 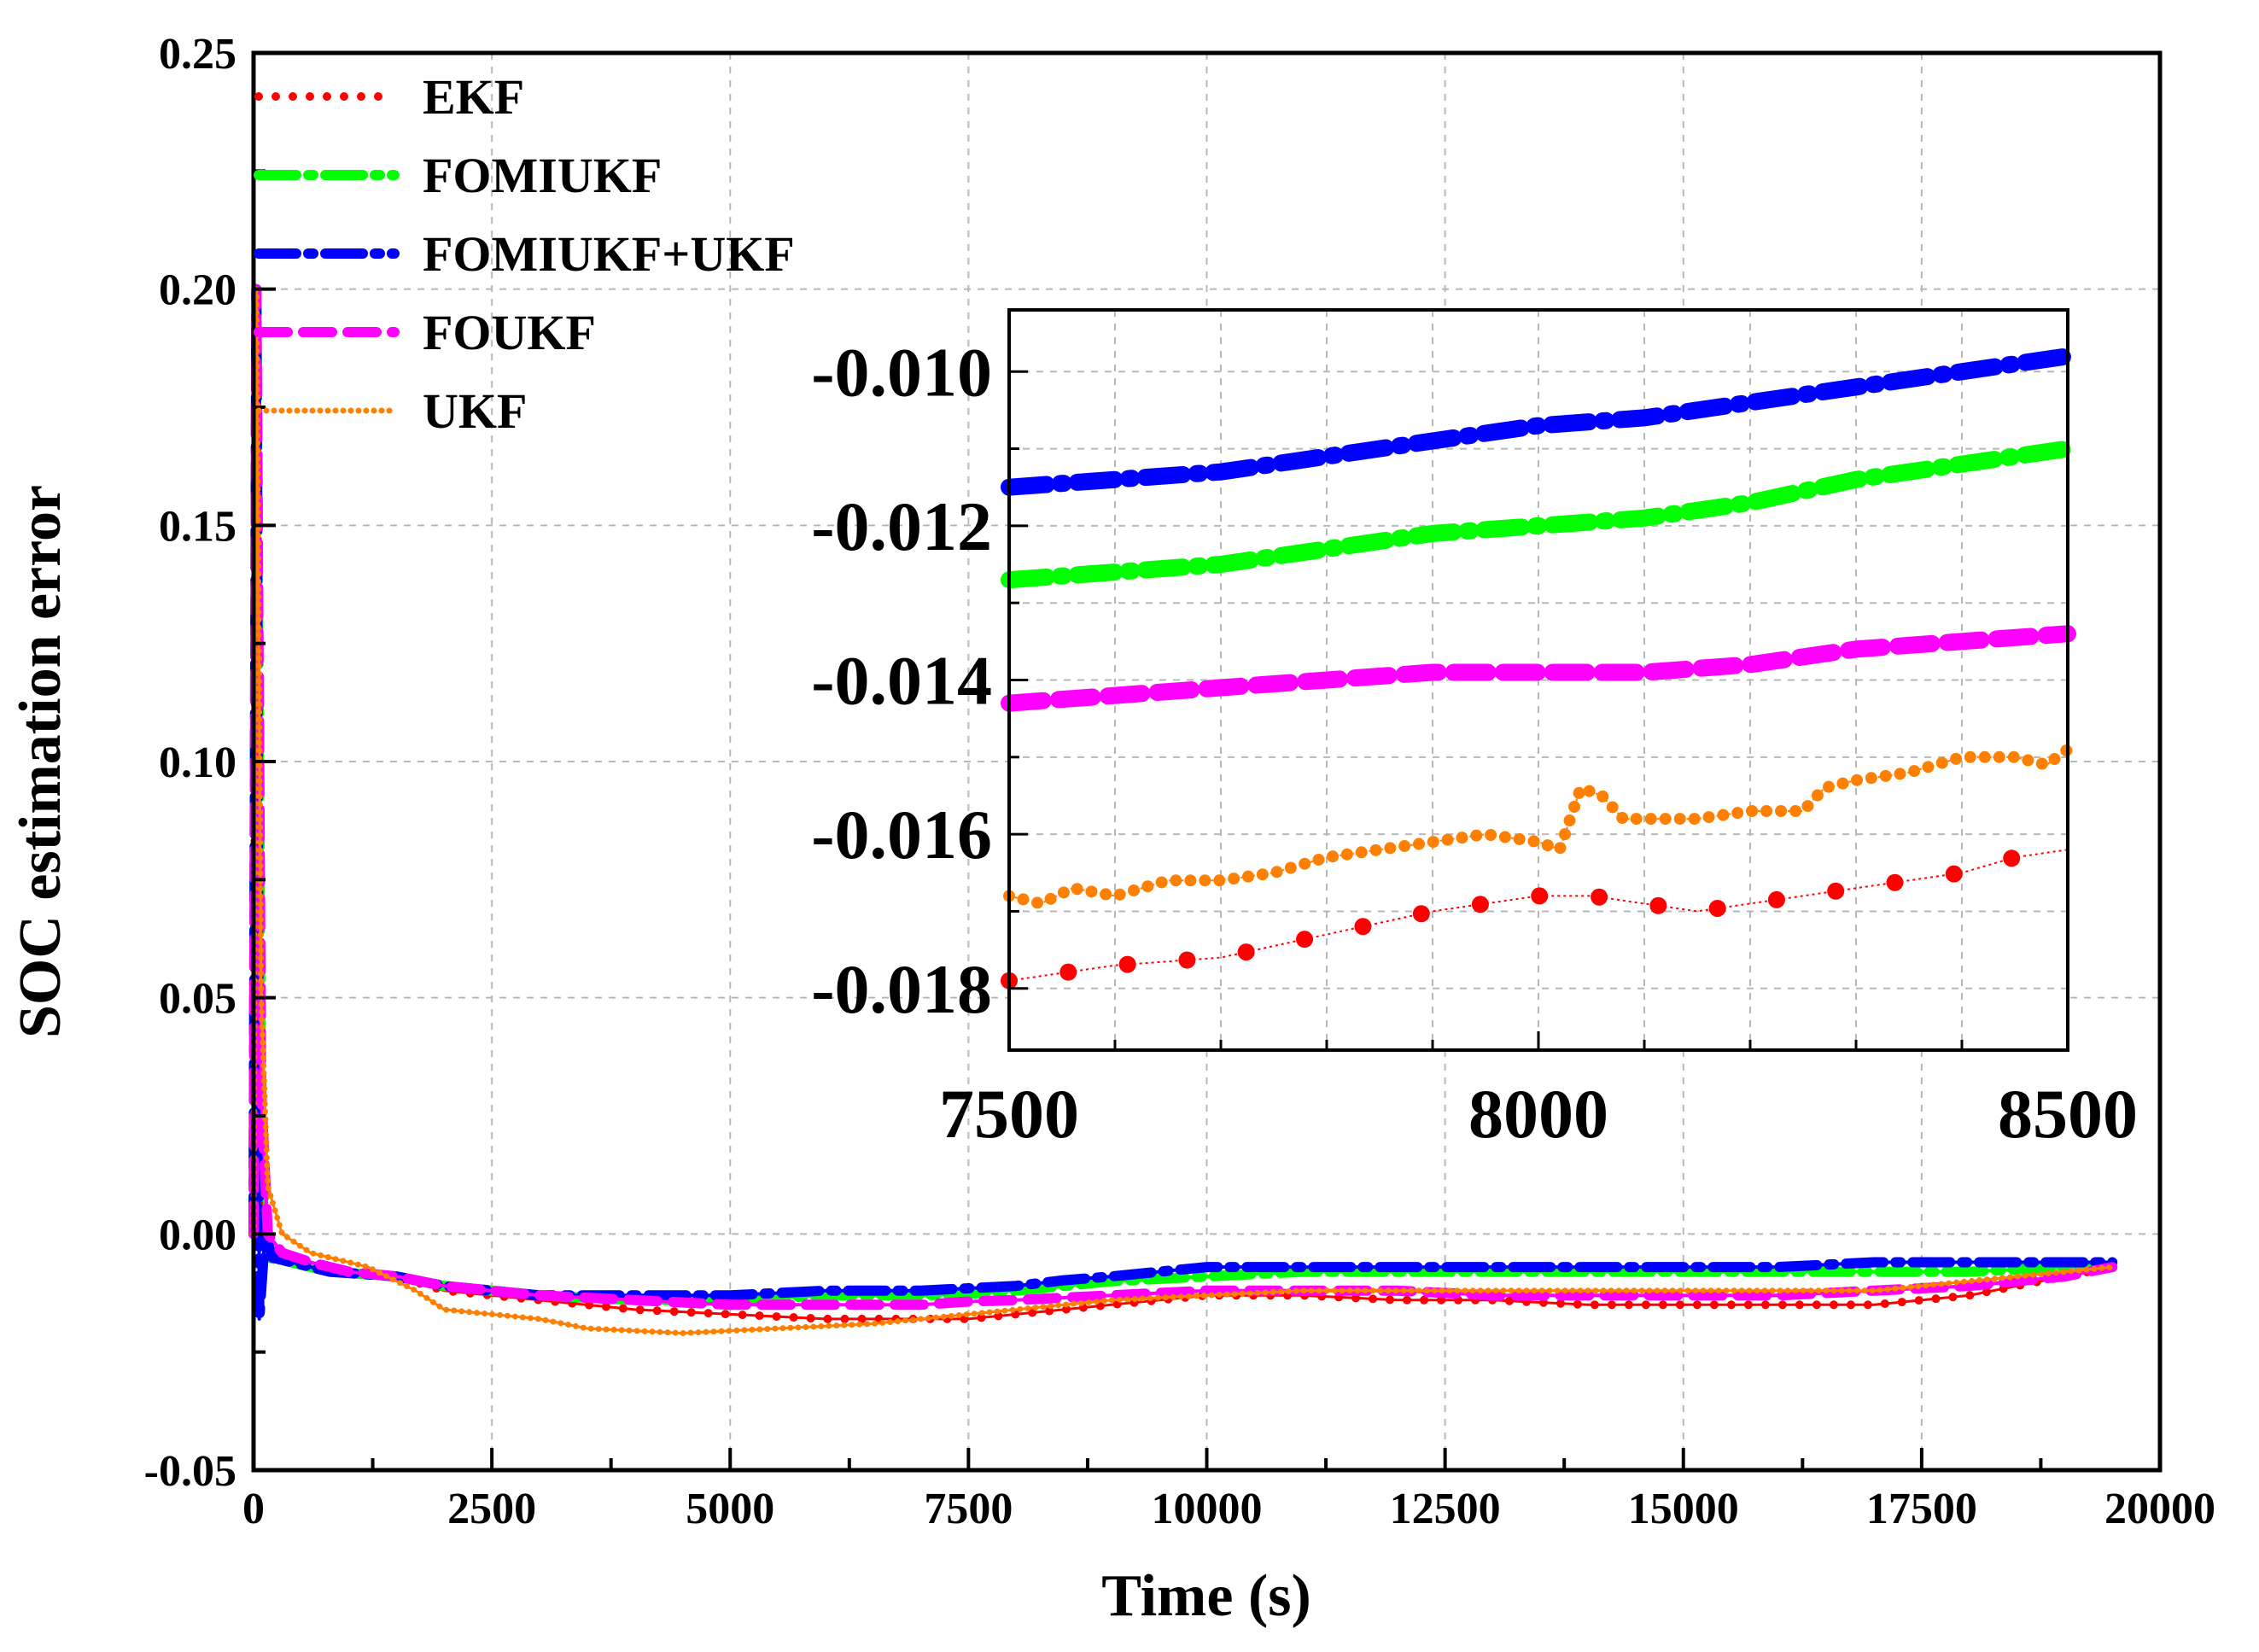 What do you see at coordinates (1538, 421) in the screenshot?
I see `inset-series-markers-fomiukf-ukf` at bounding box center [1538, 421].